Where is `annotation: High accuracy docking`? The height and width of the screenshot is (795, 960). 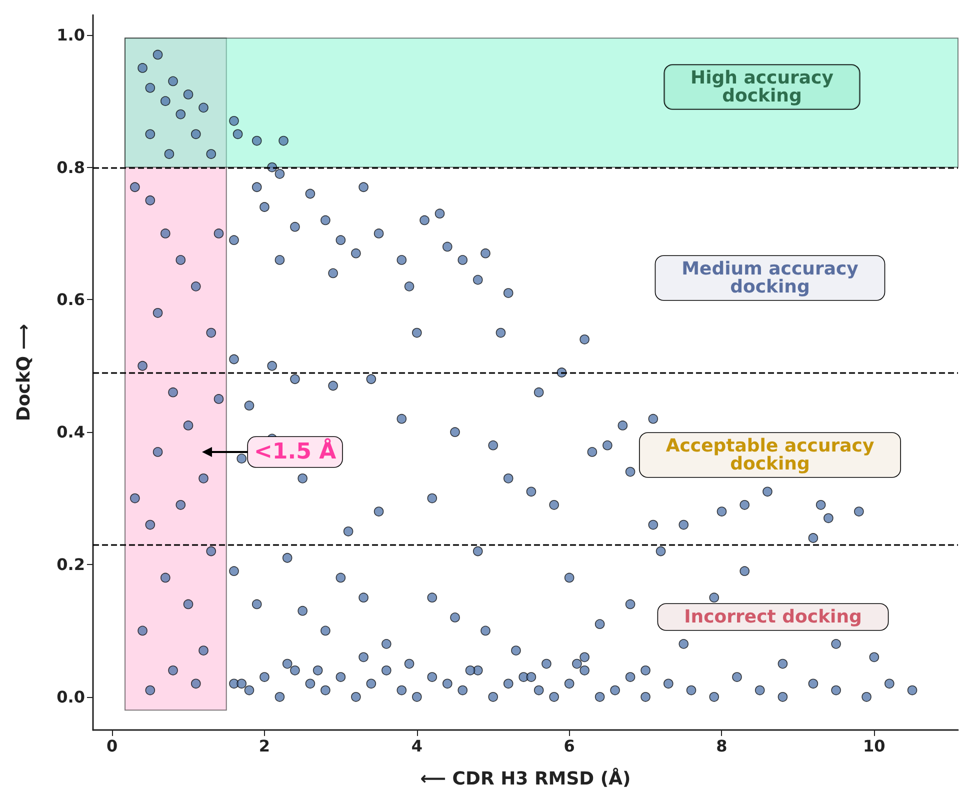
annotation: High accuracy docking is located at coordinates (762, 87).